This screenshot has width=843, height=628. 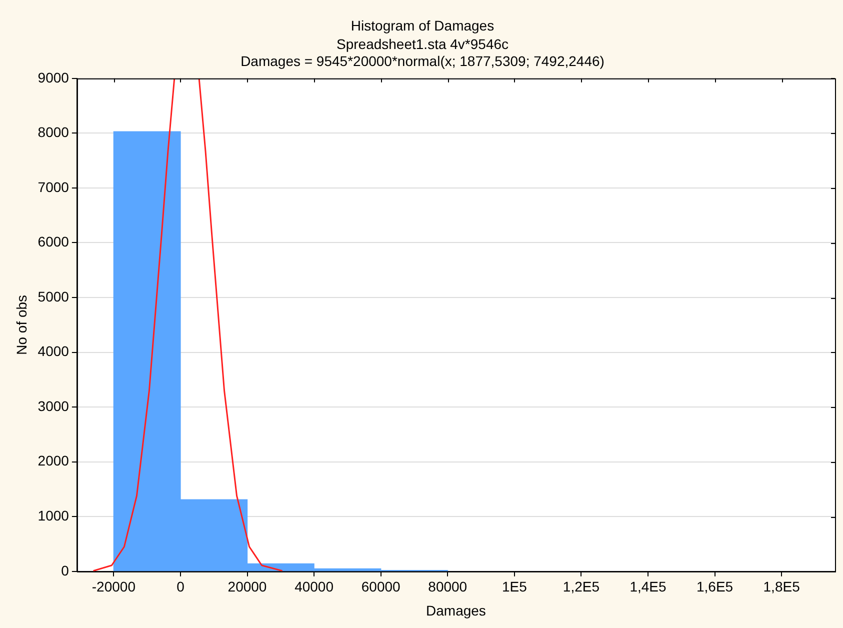 What do you see at coordinates (314, 586) in the screenshot?
I see `x-tick-label: 40000` at bounding box center [314, 586].